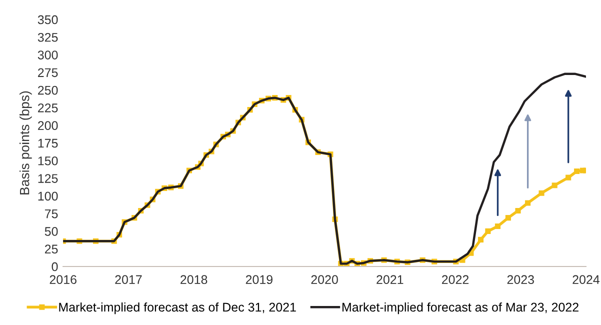  What do you see at coordinates (259, 279) in the screenshot?
I see `x-tick-label: 2019` at bounding box center [259, 279].